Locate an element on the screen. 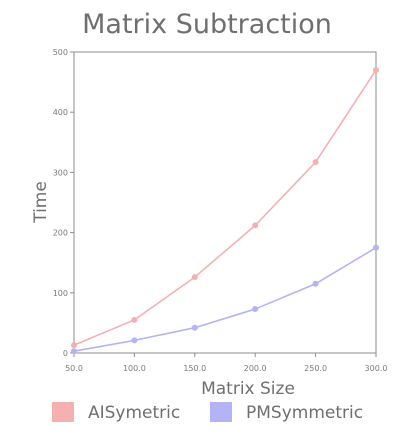 The height and width of the screenshot is (435, 419). y-tick-label: 0 is located at coordinates (65, 353).